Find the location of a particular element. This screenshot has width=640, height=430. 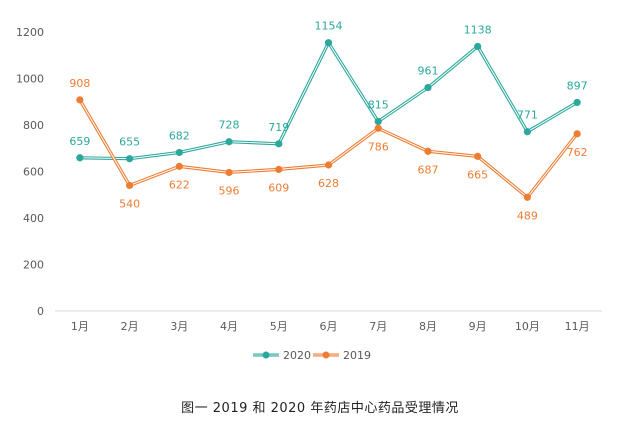

x-tick-label: 2月 is located at coordinates (130, 326).